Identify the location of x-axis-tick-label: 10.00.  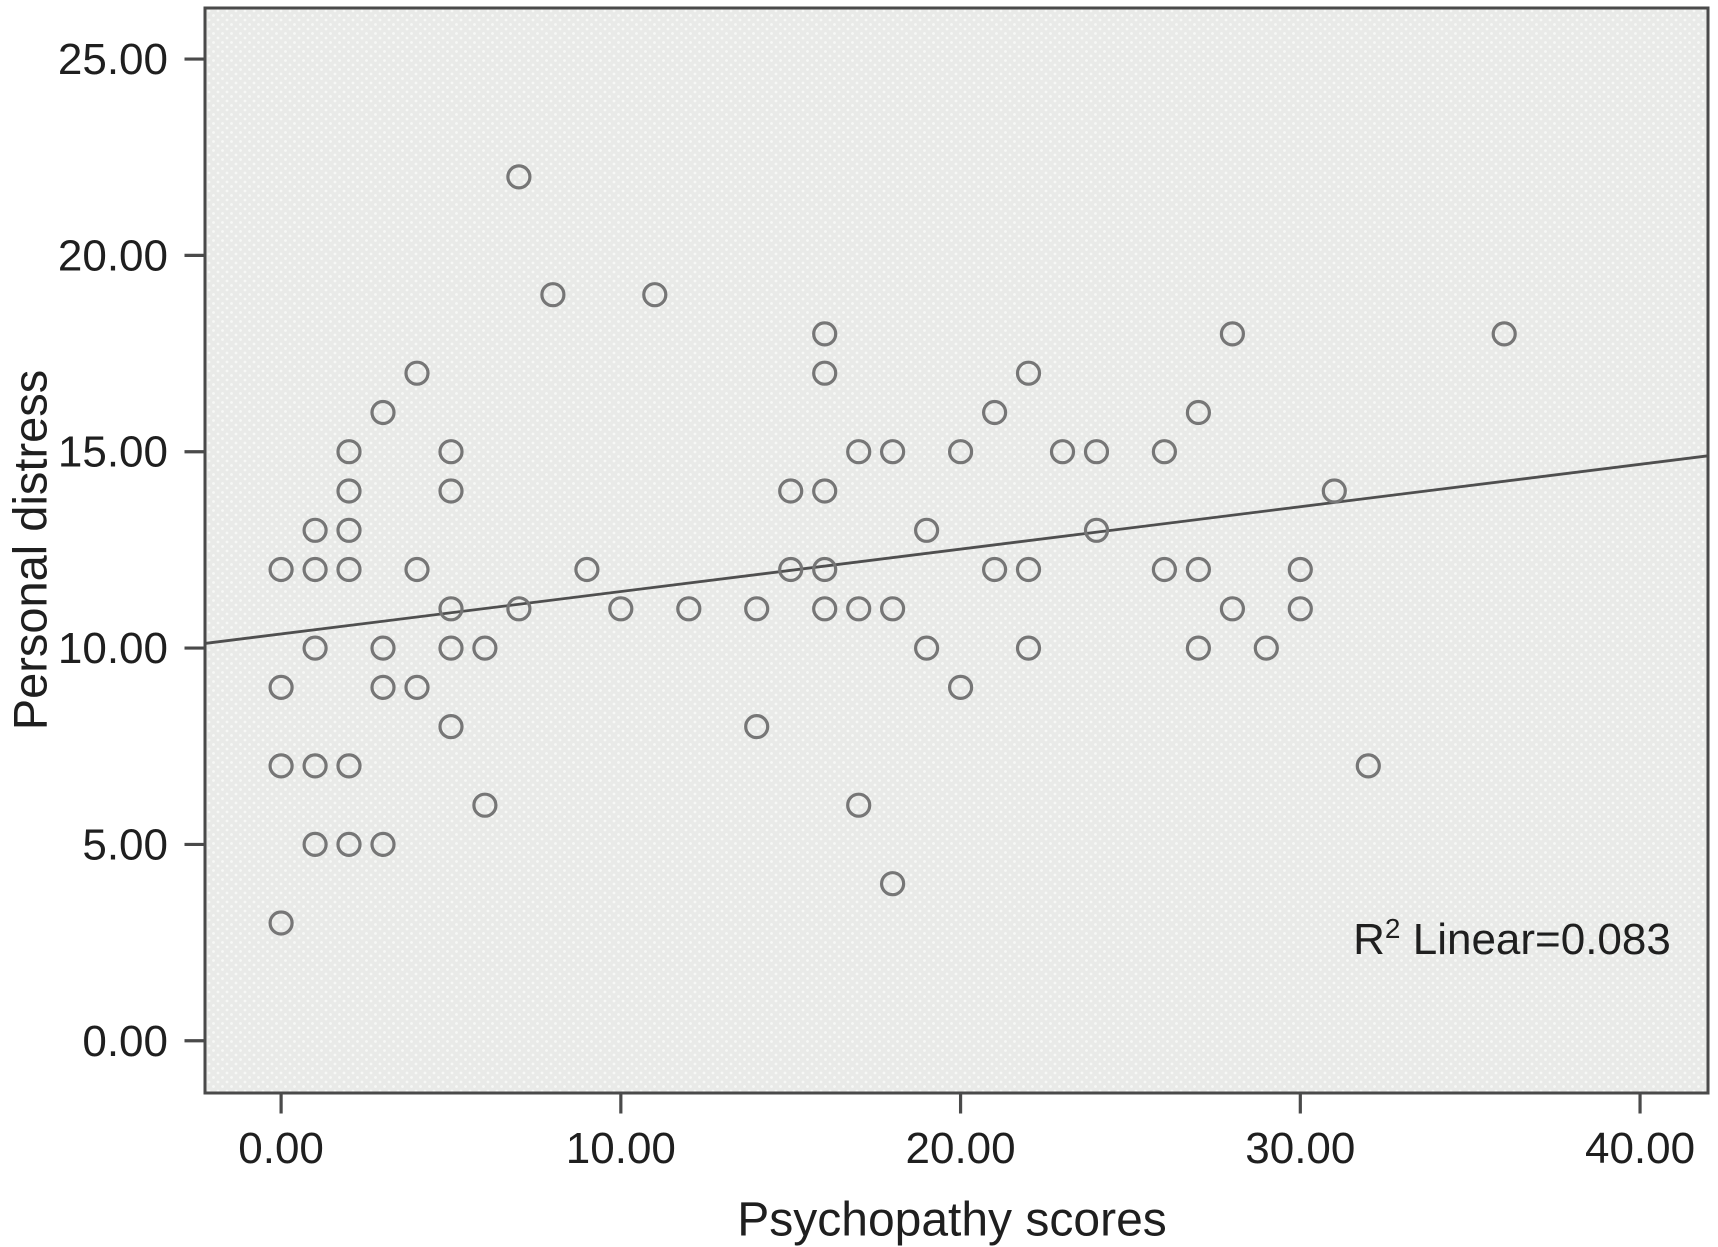
(621, 1148).